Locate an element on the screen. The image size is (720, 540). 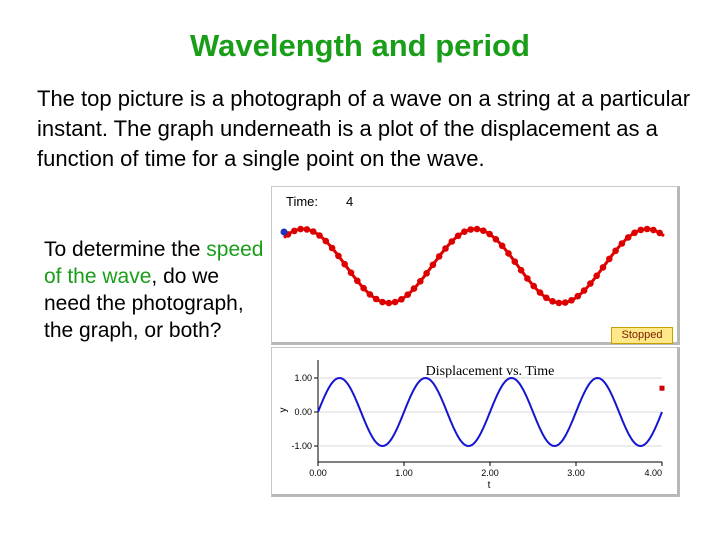
x-tick-label: 2.00 is located at coordinates (490, 473).